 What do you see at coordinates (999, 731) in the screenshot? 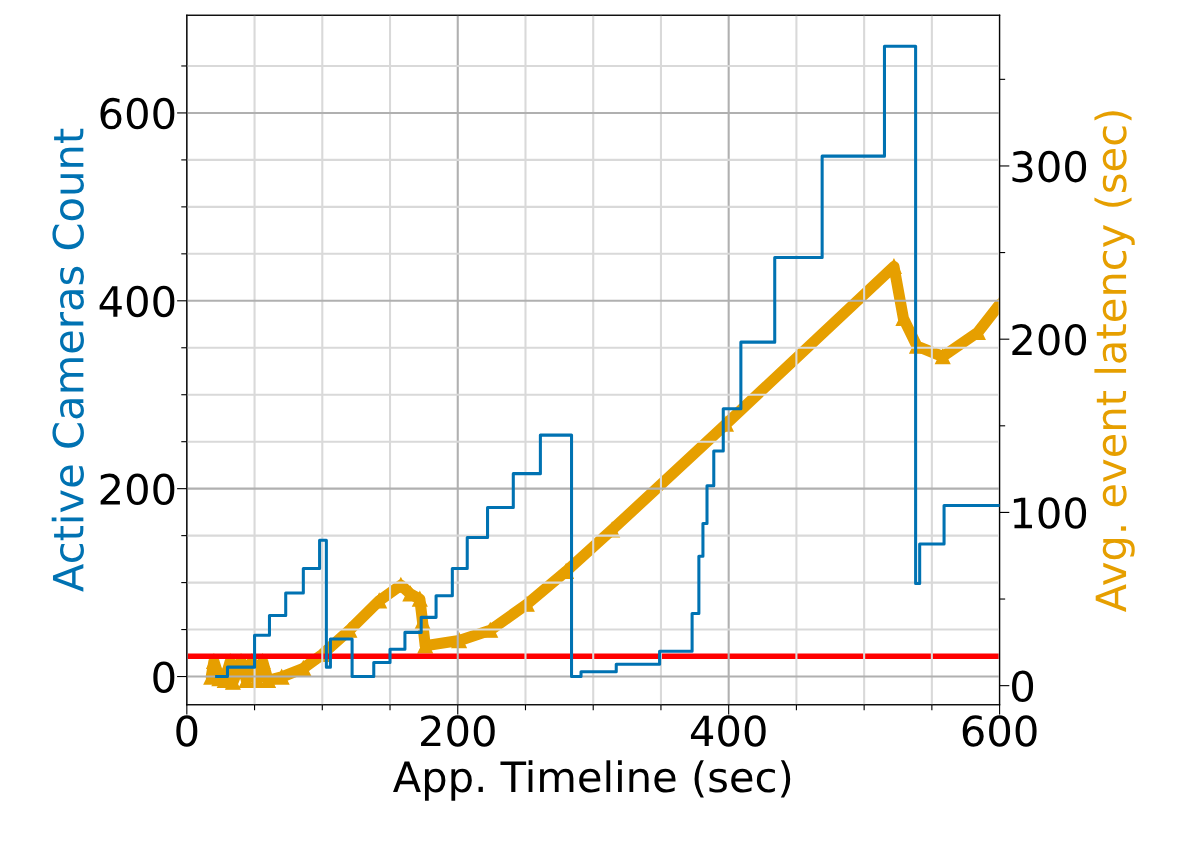
I see `x-tick-label: 600` at bounding box center [999, 731].